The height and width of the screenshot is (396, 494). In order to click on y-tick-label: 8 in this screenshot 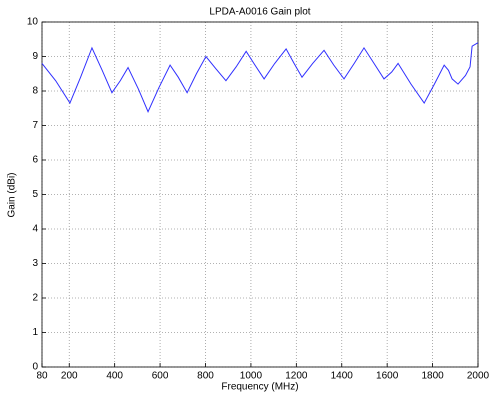, I will do `click(35, 91)`.